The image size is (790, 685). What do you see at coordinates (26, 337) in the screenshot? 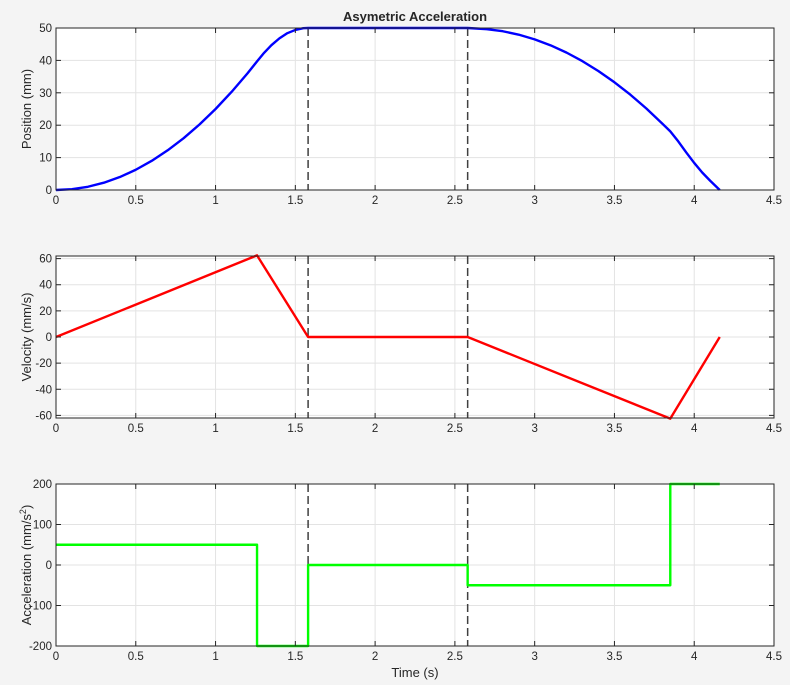
I see `velocity-ylabel: Velocity (mm/s)` at bounding box center [26, 337].